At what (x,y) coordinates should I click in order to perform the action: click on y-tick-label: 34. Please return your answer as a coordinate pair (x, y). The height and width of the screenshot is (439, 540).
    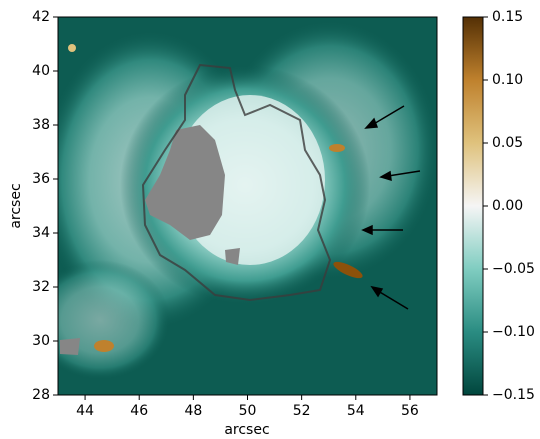
    Looking at the image, I should click on (41, 233).